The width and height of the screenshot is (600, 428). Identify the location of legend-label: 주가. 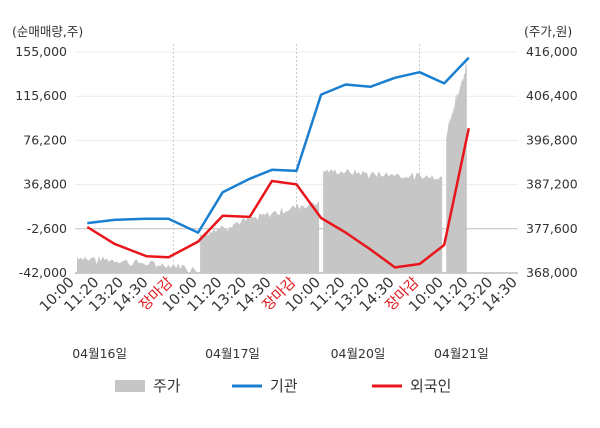
(167, 386).